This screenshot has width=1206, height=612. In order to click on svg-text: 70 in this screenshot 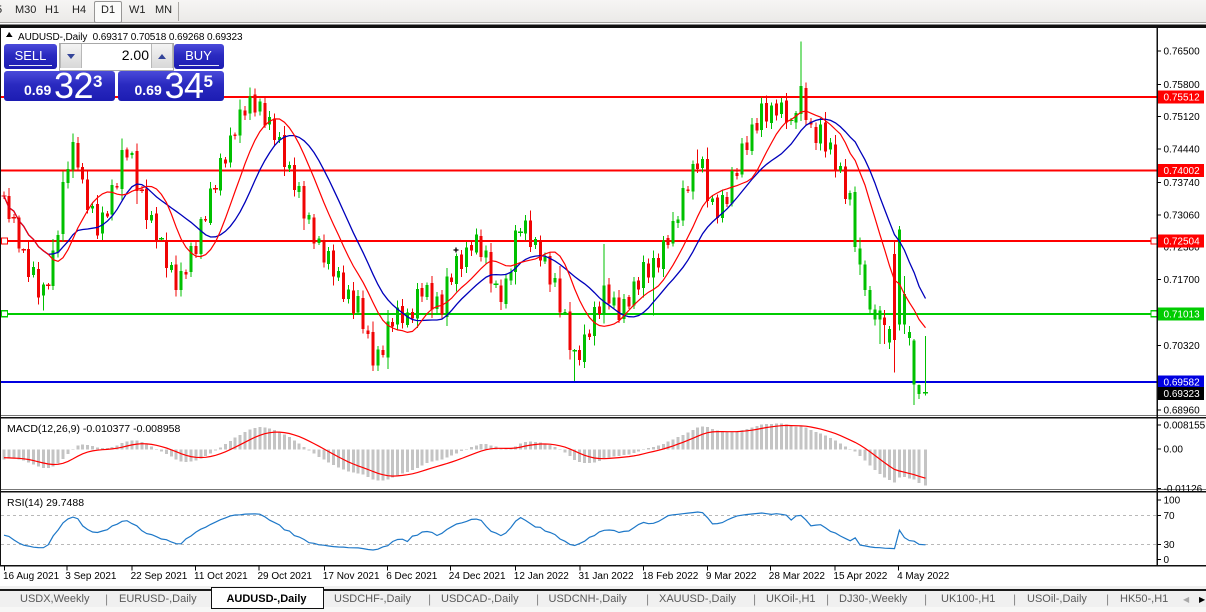, I will do `click(1170, 516)`.